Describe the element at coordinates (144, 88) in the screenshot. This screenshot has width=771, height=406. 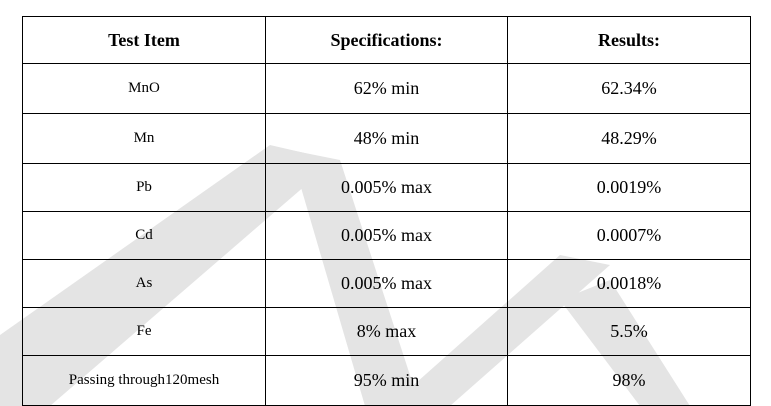
I see `item-cell: MnO` at that location.